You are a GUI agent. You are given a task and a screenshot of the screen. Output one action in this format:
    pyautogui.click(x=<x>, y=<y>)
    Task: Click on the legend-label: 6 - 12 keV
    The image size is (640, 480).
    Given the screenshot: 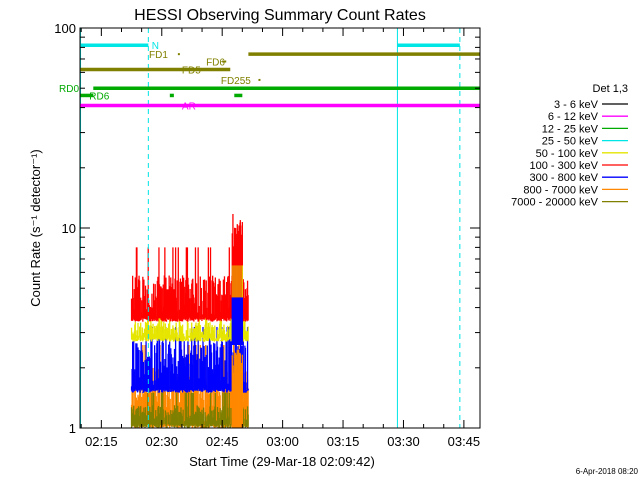 What is the action you would take?
    pyautogui.click(x=573, y=117)
    